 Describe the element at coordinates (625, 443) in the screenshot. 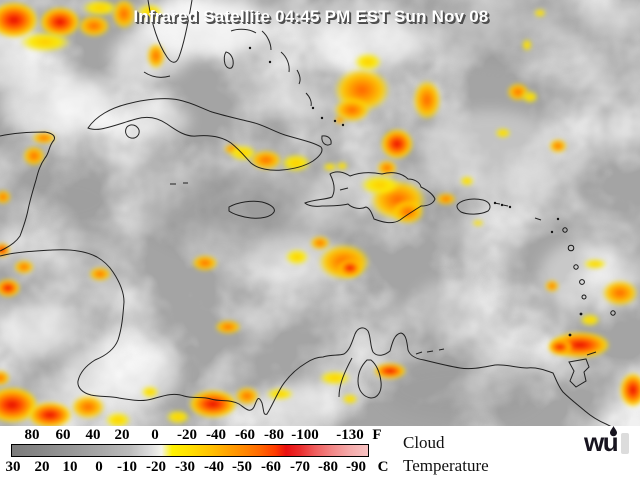

I see `logo-accent-bar` at that location.